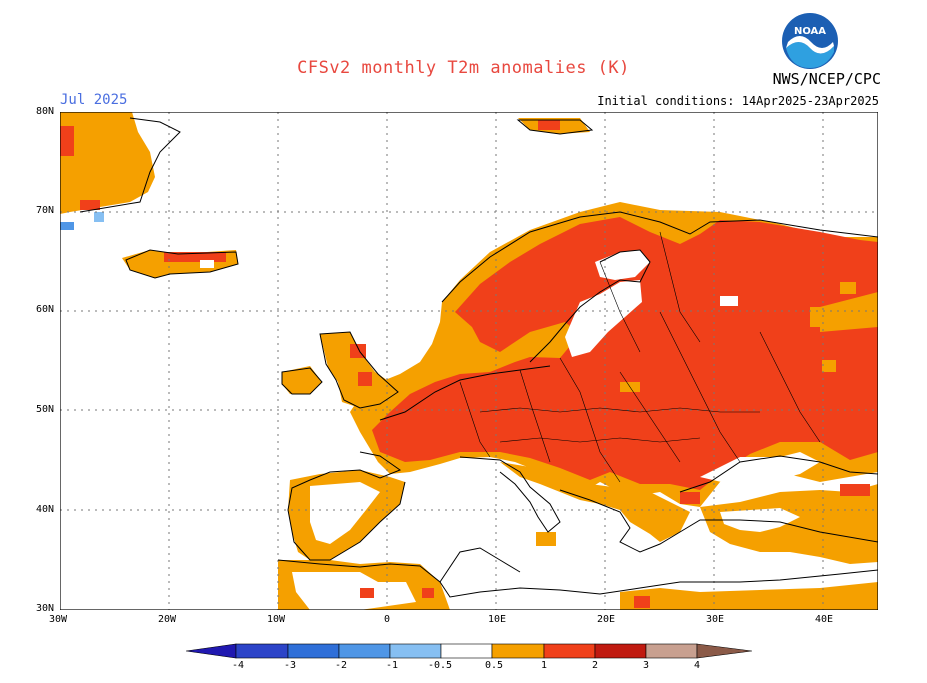 The image size is (927, 683). I want to click on agency-label: NWS/NCEP/CPC, so click(826, 79).